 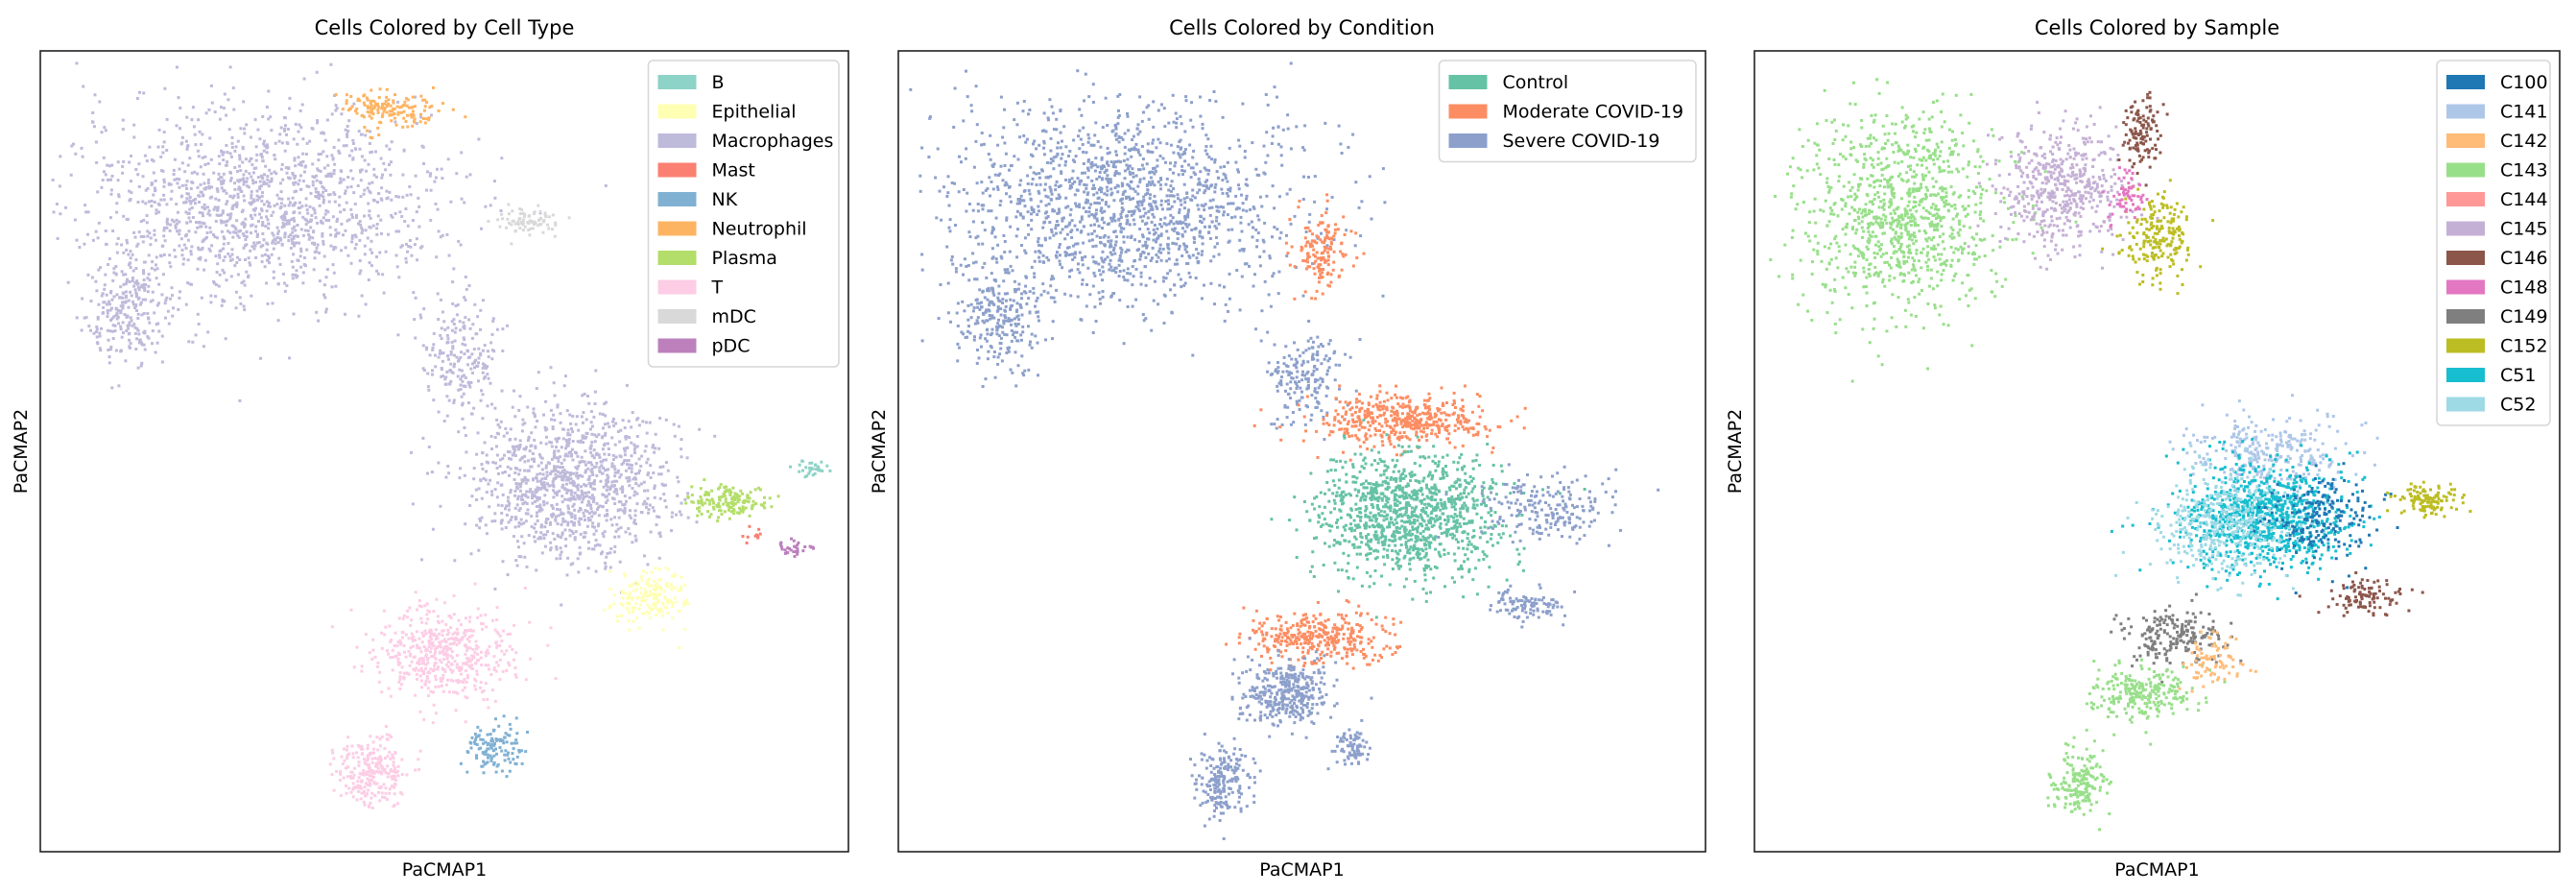 I want to click on legend-swatch, so click(x=677, y=345).